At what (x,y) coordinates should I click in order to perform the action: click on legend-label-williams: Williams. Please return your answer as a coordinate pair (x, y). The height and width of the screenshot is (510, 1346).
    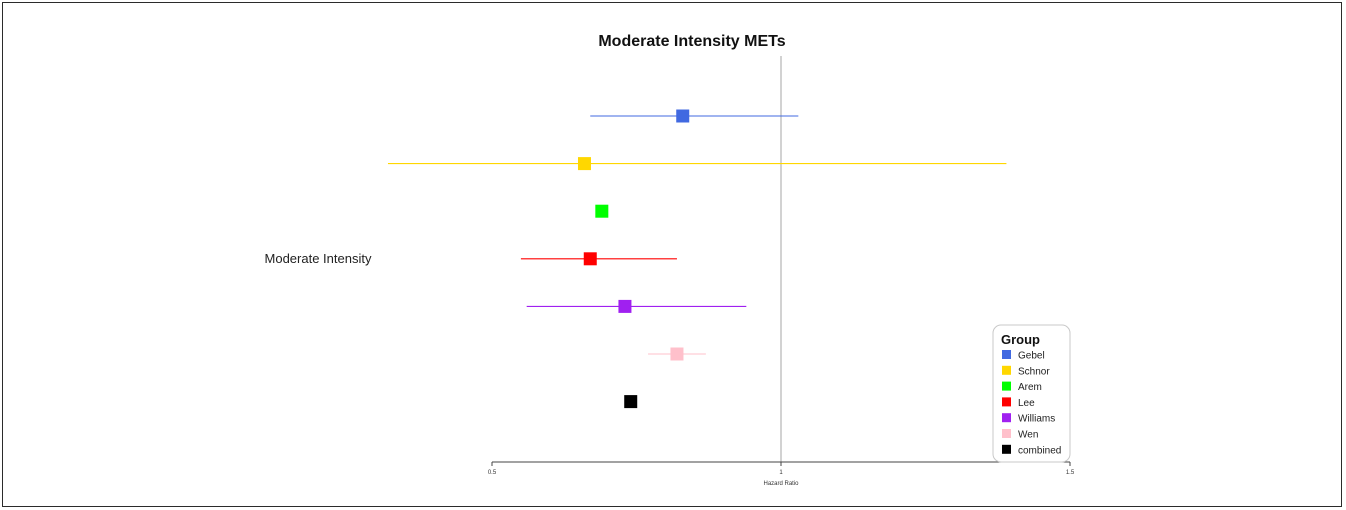
    Looking at the image, I should click on (1036, 419).